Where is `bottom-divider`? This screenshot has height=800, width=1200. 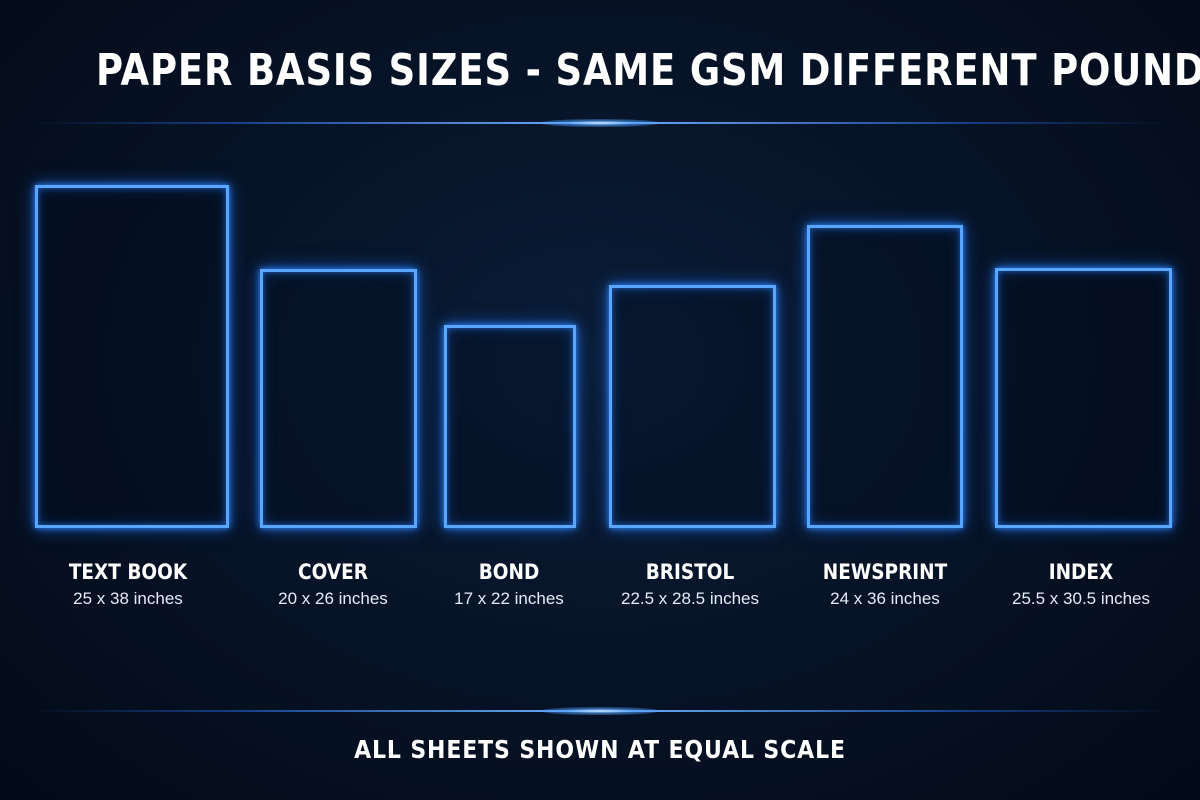 bottom-divider is located at coordinates (600, 711).